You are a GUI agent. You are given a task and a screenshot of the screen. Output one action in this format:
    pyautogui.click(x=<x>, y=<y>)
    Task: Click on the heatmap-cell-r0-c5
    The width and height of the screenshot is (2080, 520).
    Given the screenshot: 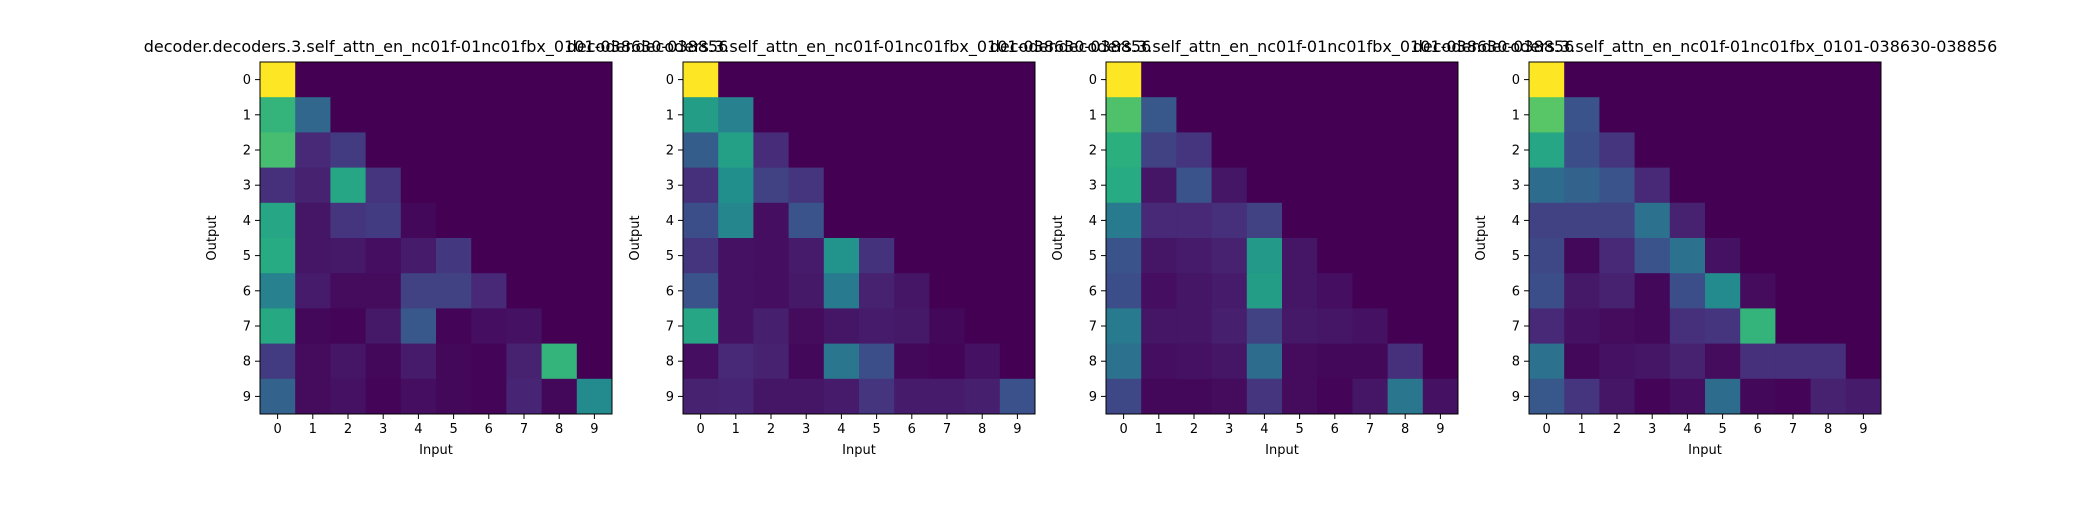 What is the action you would take?
    pyautogui.click(x=1300, y=80)
    